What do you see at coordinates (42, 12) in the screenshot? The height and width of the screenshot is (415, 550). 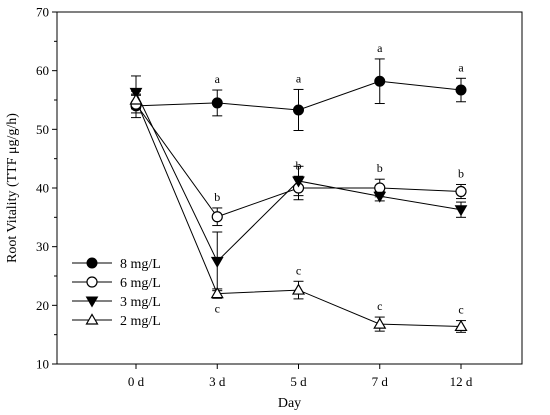 I see `y-tick-label: 70` at bounding box center [42, 12].